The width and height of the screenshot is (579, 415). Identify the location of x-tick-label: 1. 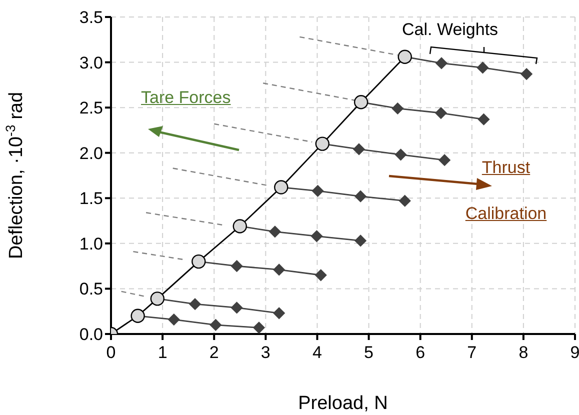
(163, 352).